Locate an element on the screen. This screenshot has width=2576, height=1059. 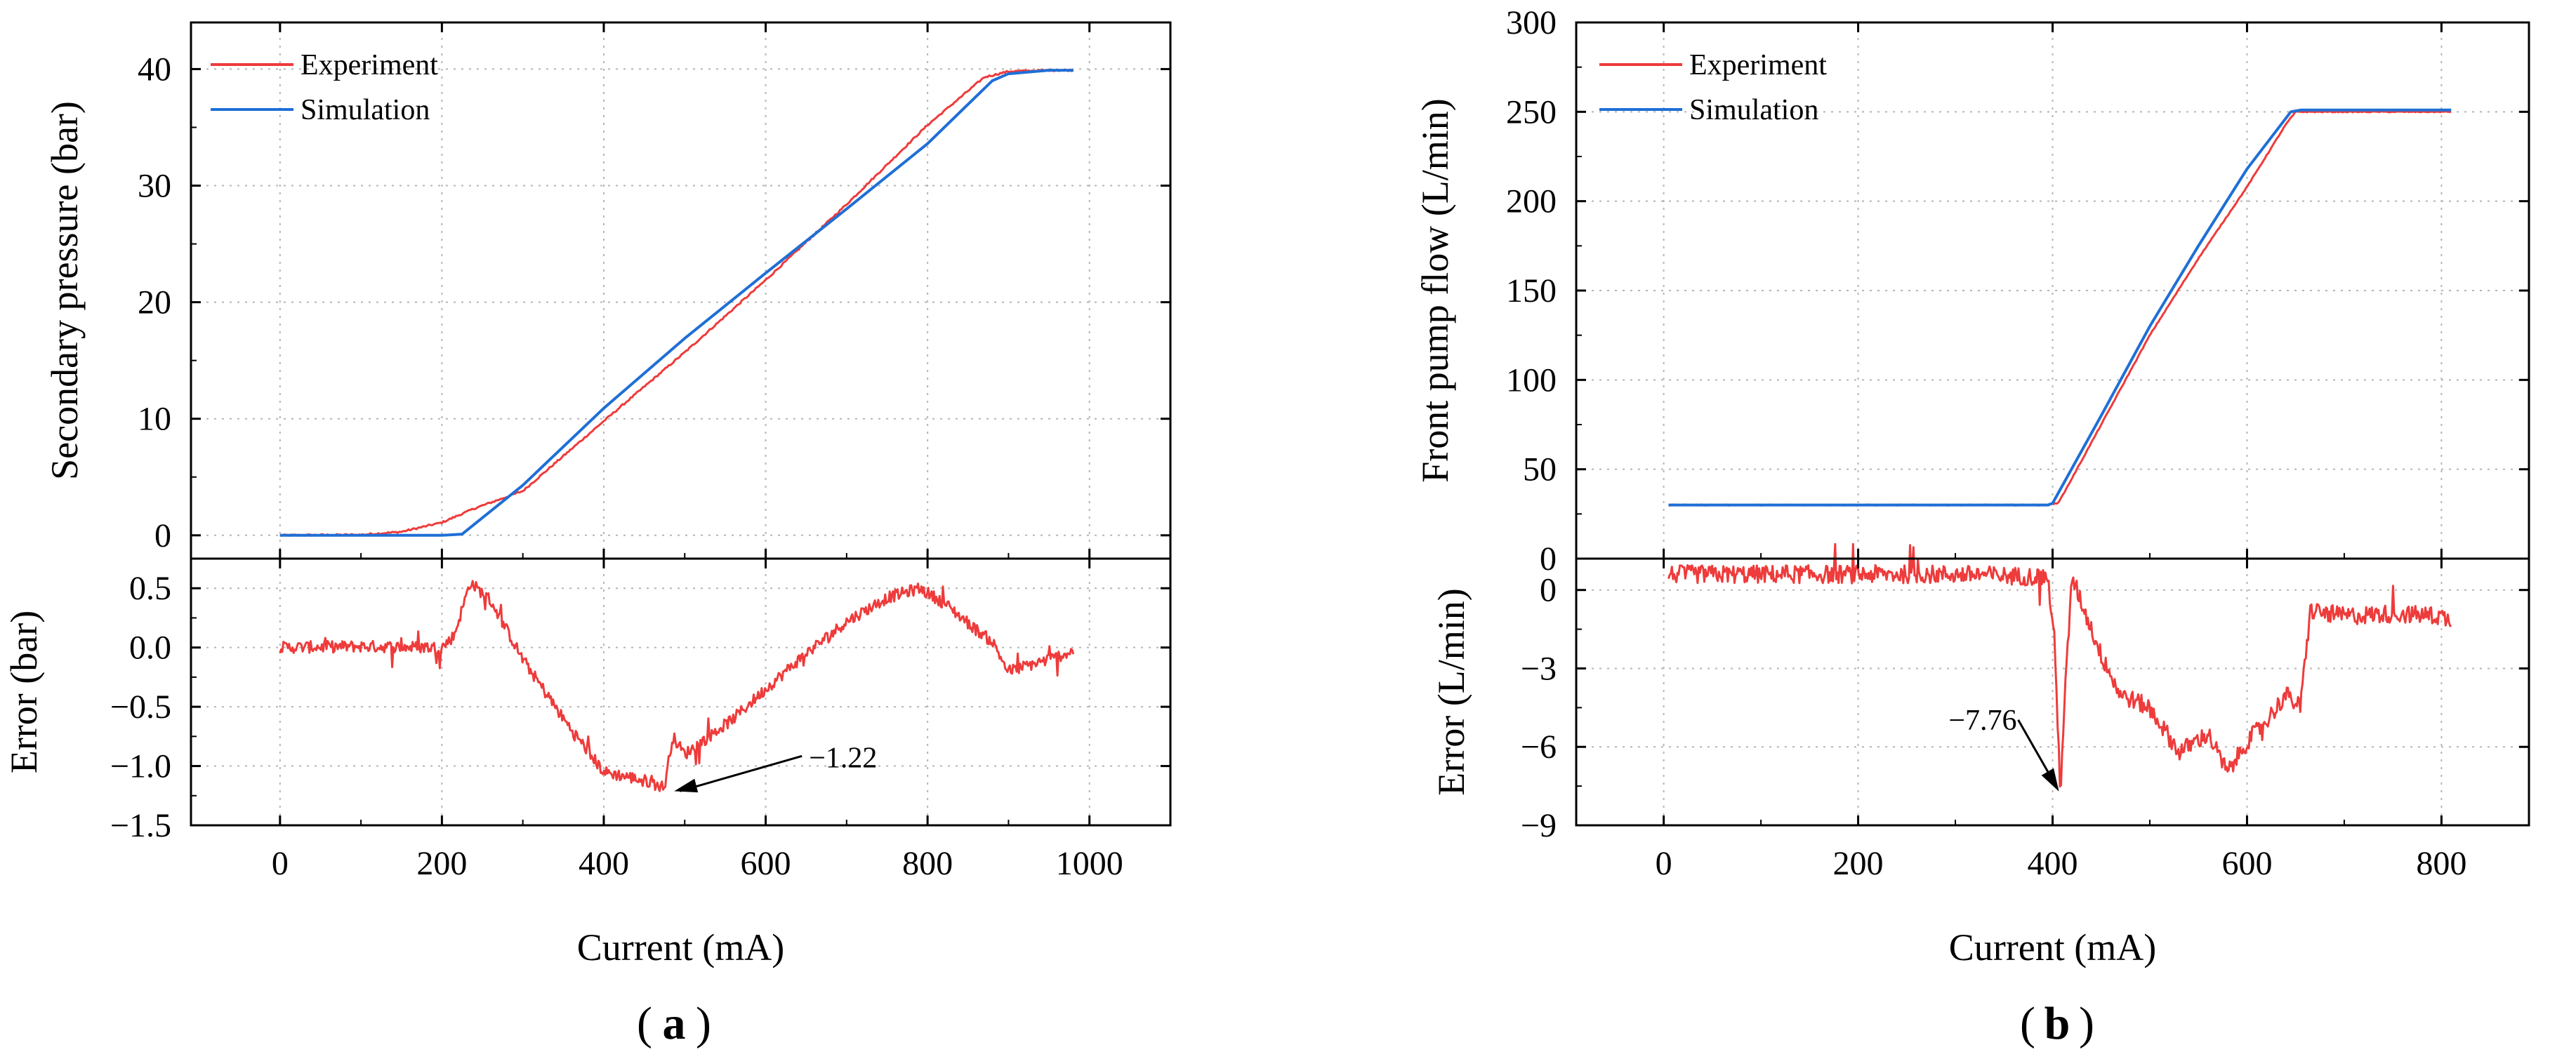
panel-label: b is located at coordinates (2057, 1023).